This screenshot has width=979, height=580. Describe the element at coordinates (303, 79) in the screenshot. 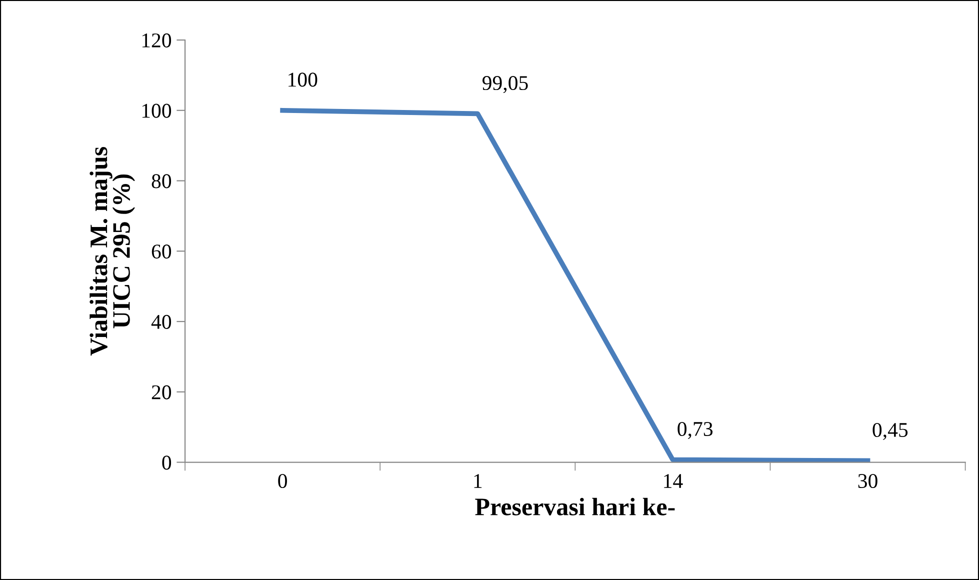

I see `data-label: 100` at that location.